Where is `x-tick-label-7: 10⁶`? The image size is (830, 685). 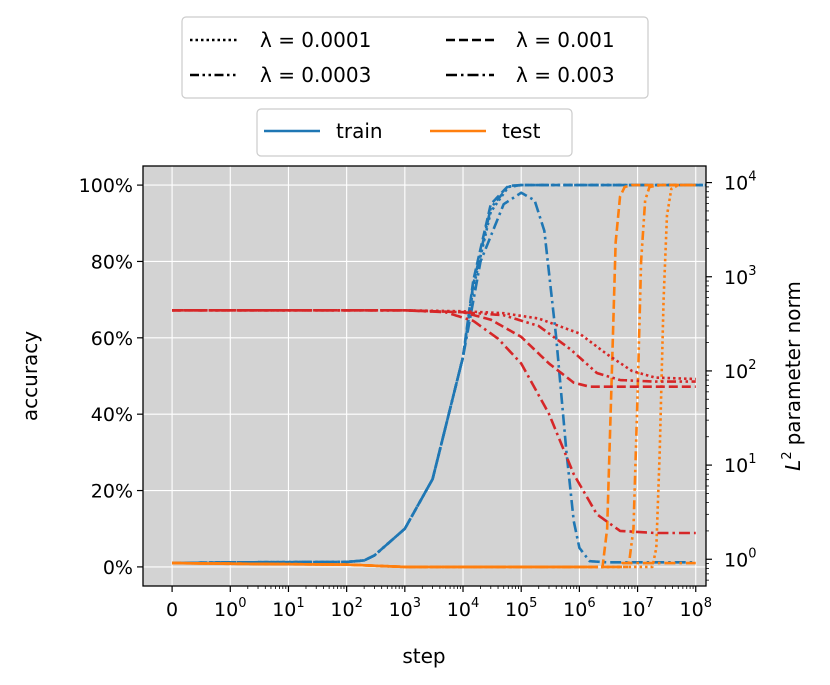 x-tick-label-7: 10⁶ is located at coordinates (579, 608).